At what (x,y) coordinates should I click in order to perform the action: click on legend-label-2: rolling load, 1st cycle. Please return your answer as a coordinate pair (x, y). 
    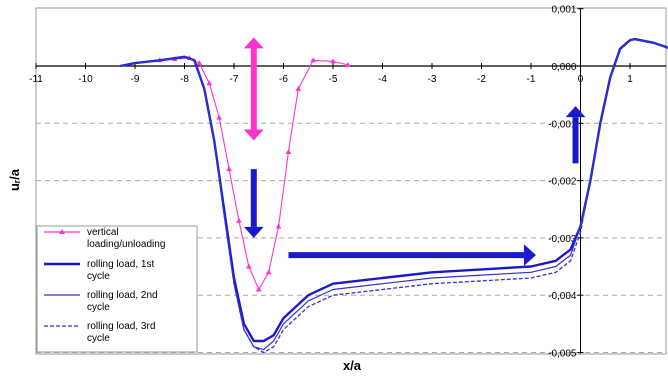
    Looking at the image, I should click on (120, 270).